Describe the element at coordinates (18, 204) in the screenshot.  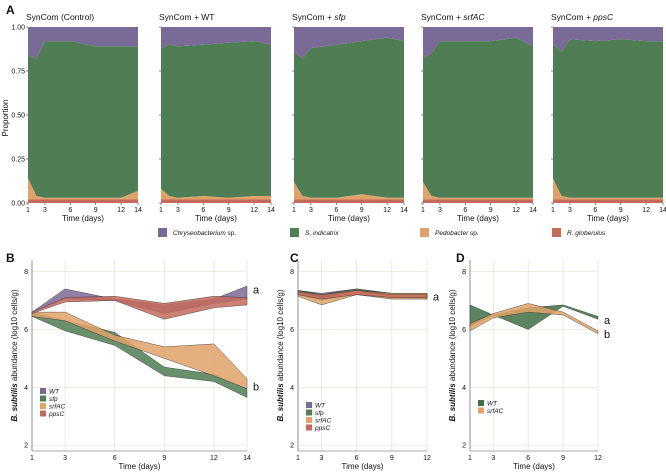
I see `y-tick-label: 0.00` at that location.